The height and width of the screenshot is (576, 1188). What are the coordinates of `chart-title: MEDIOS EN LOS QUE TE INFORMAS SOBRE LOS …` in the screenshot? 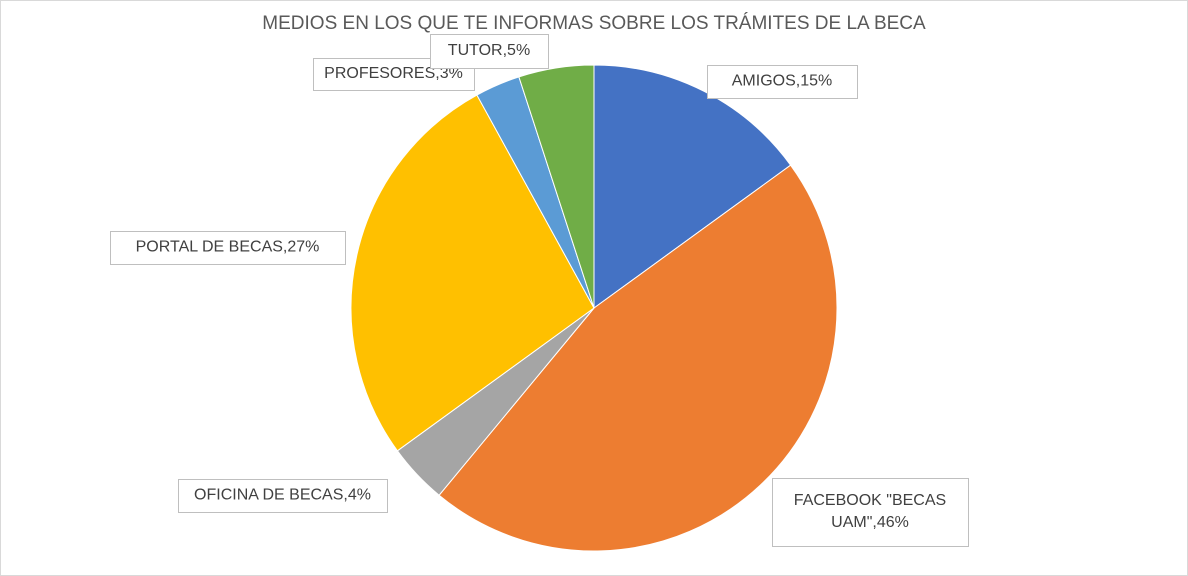 It's located at (594, 23).